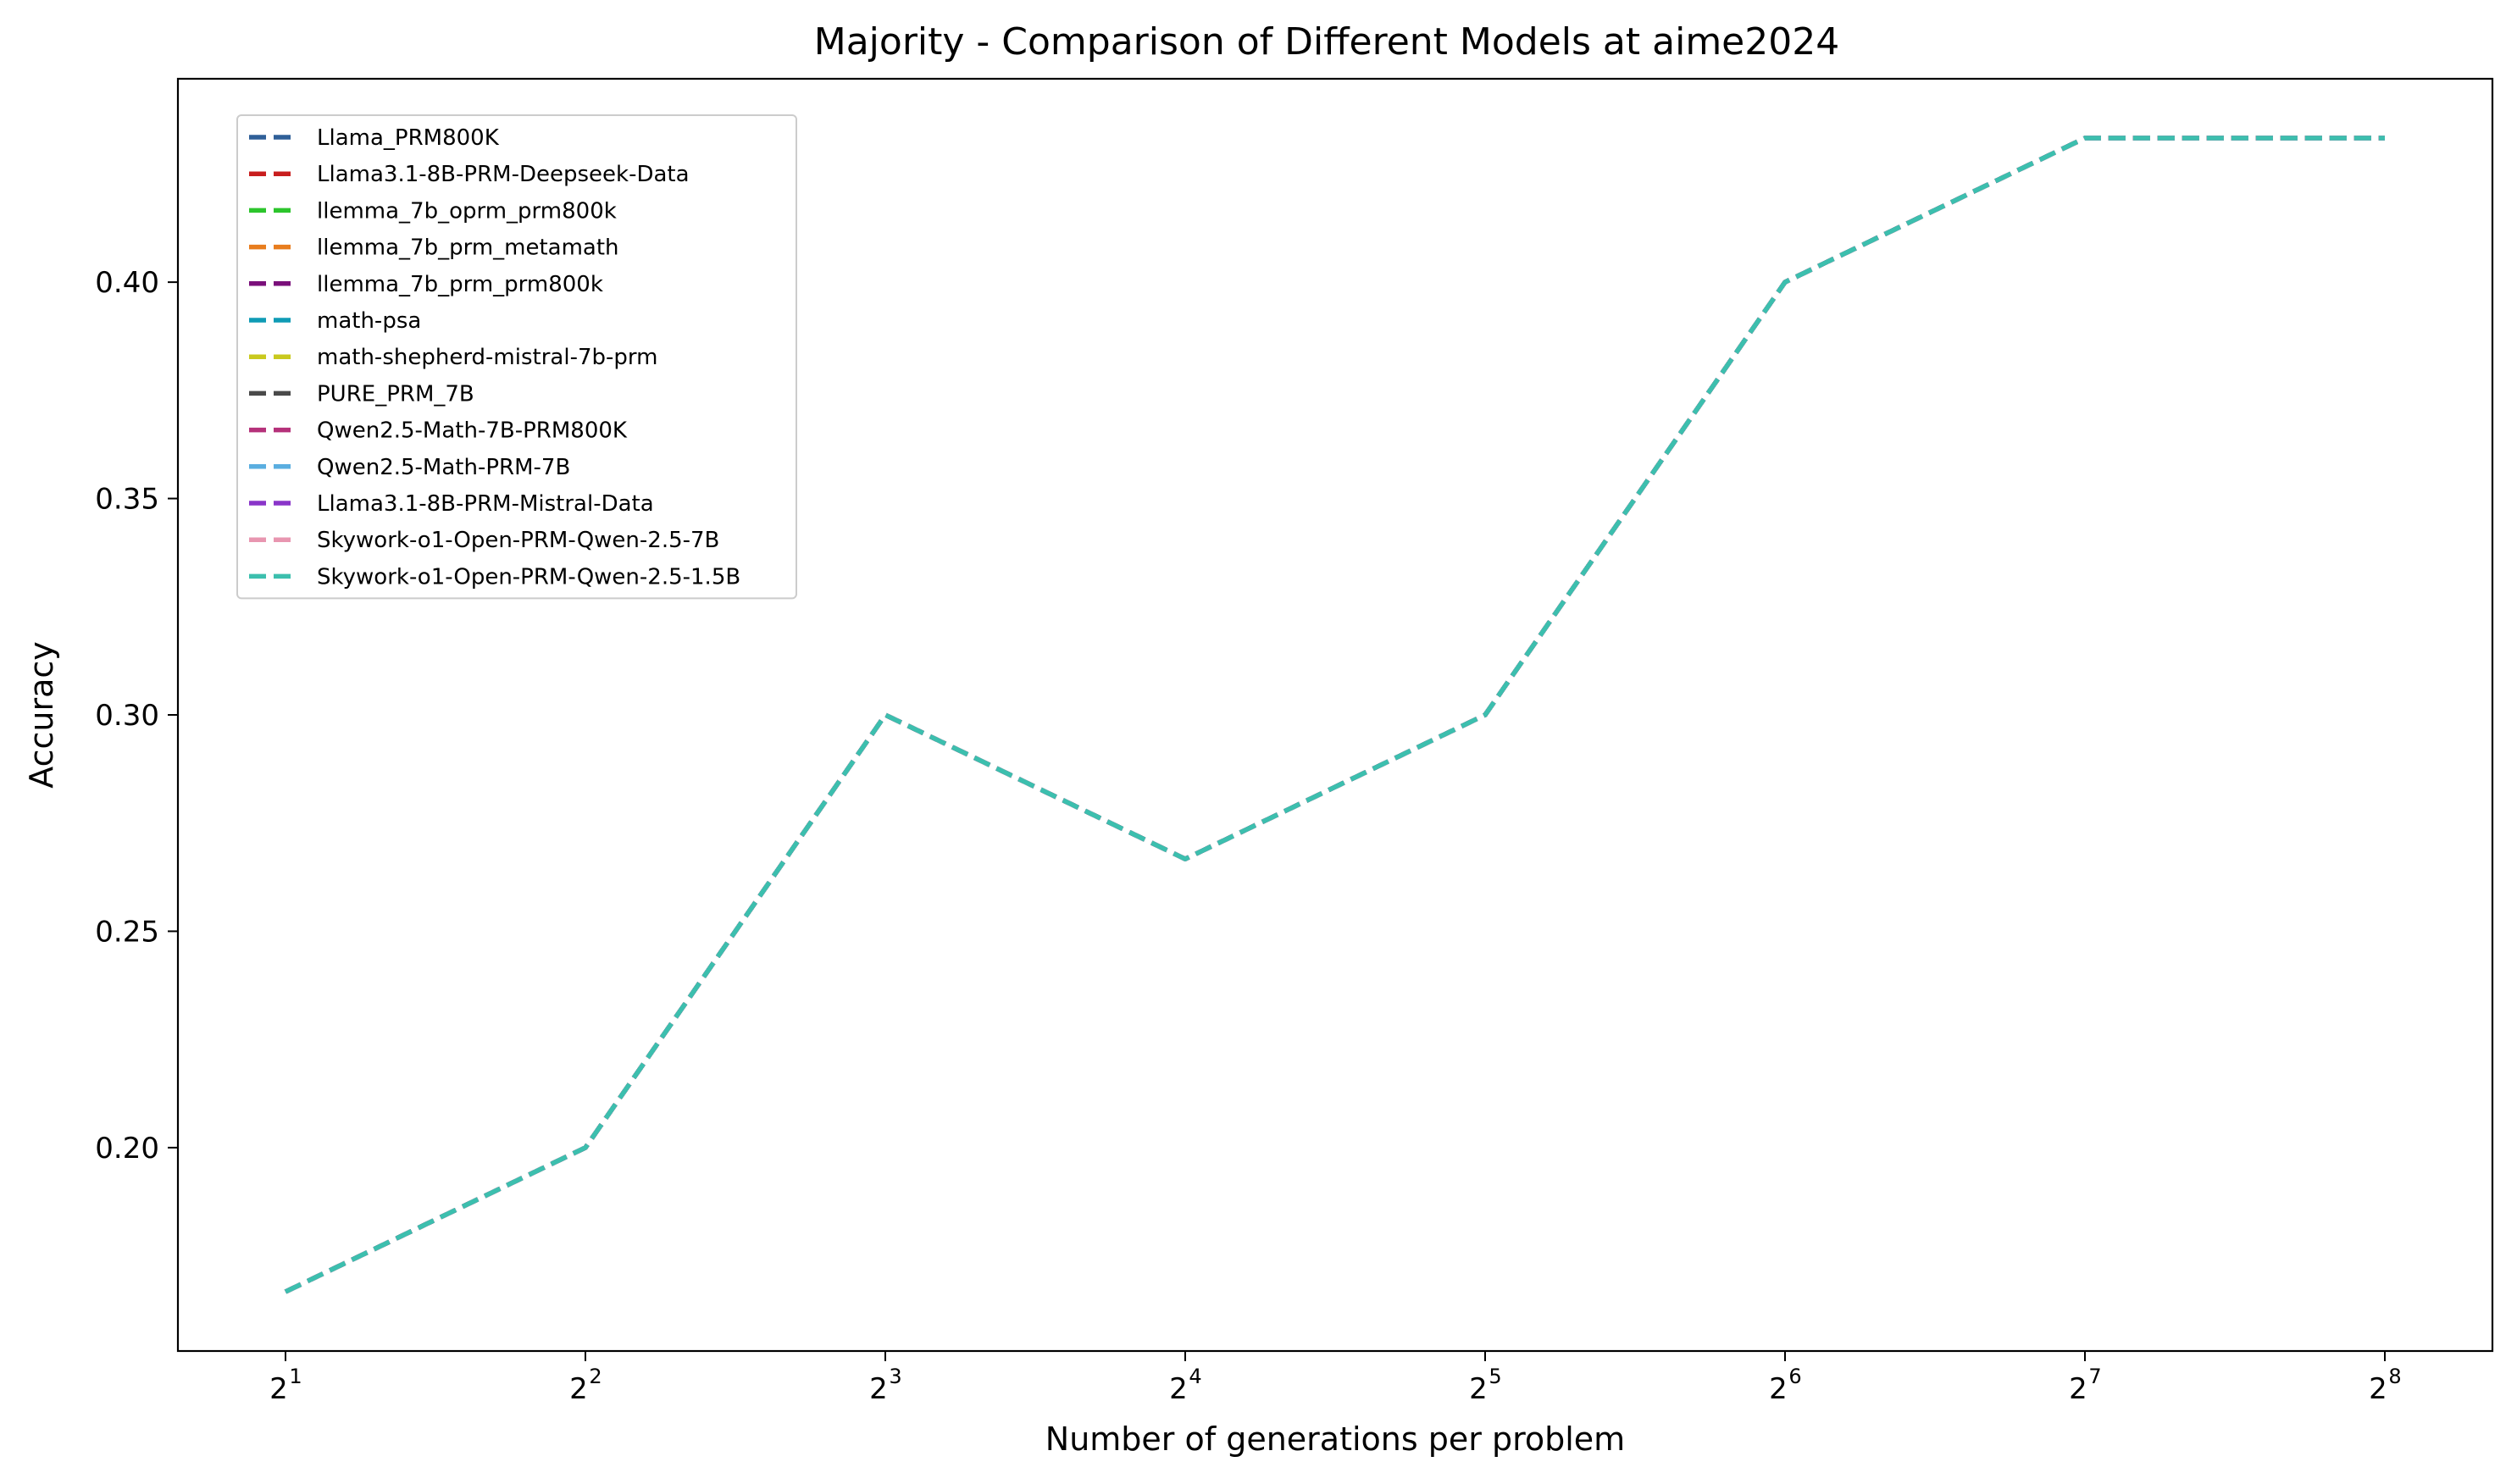 The image size is (2517, 1484). I want to click on legend-label: Qwen2.5-Math-7B-PRM800K, so click(472, 431).